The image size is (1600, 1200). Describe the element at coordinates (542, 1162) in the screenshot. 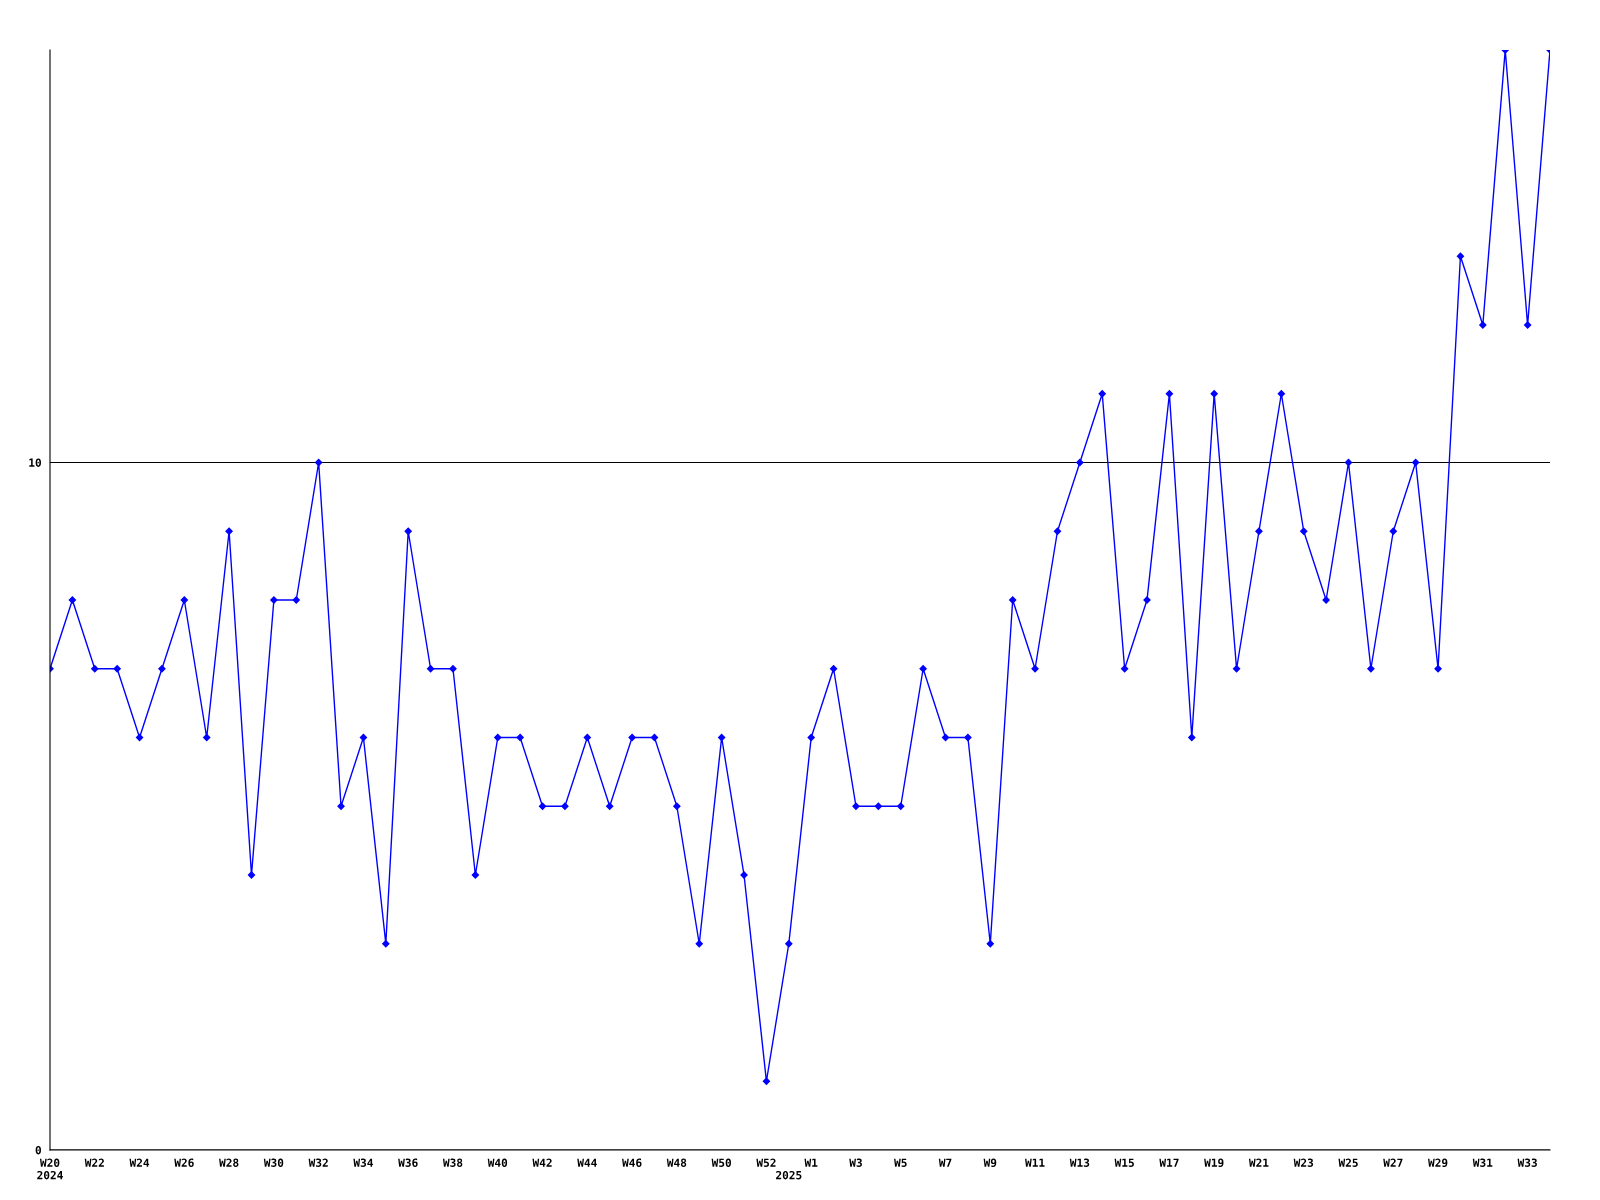

I see `x-tick-label: W42` at that location.